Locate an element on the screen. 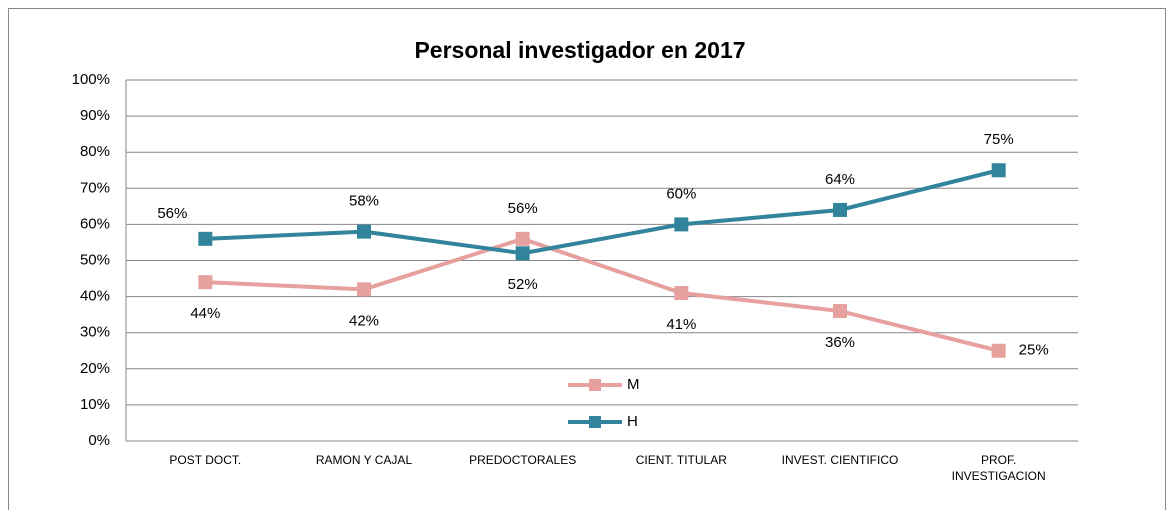  x-tick-label: INVEST. CIENTIFICO is located at coordinates (840, 460).